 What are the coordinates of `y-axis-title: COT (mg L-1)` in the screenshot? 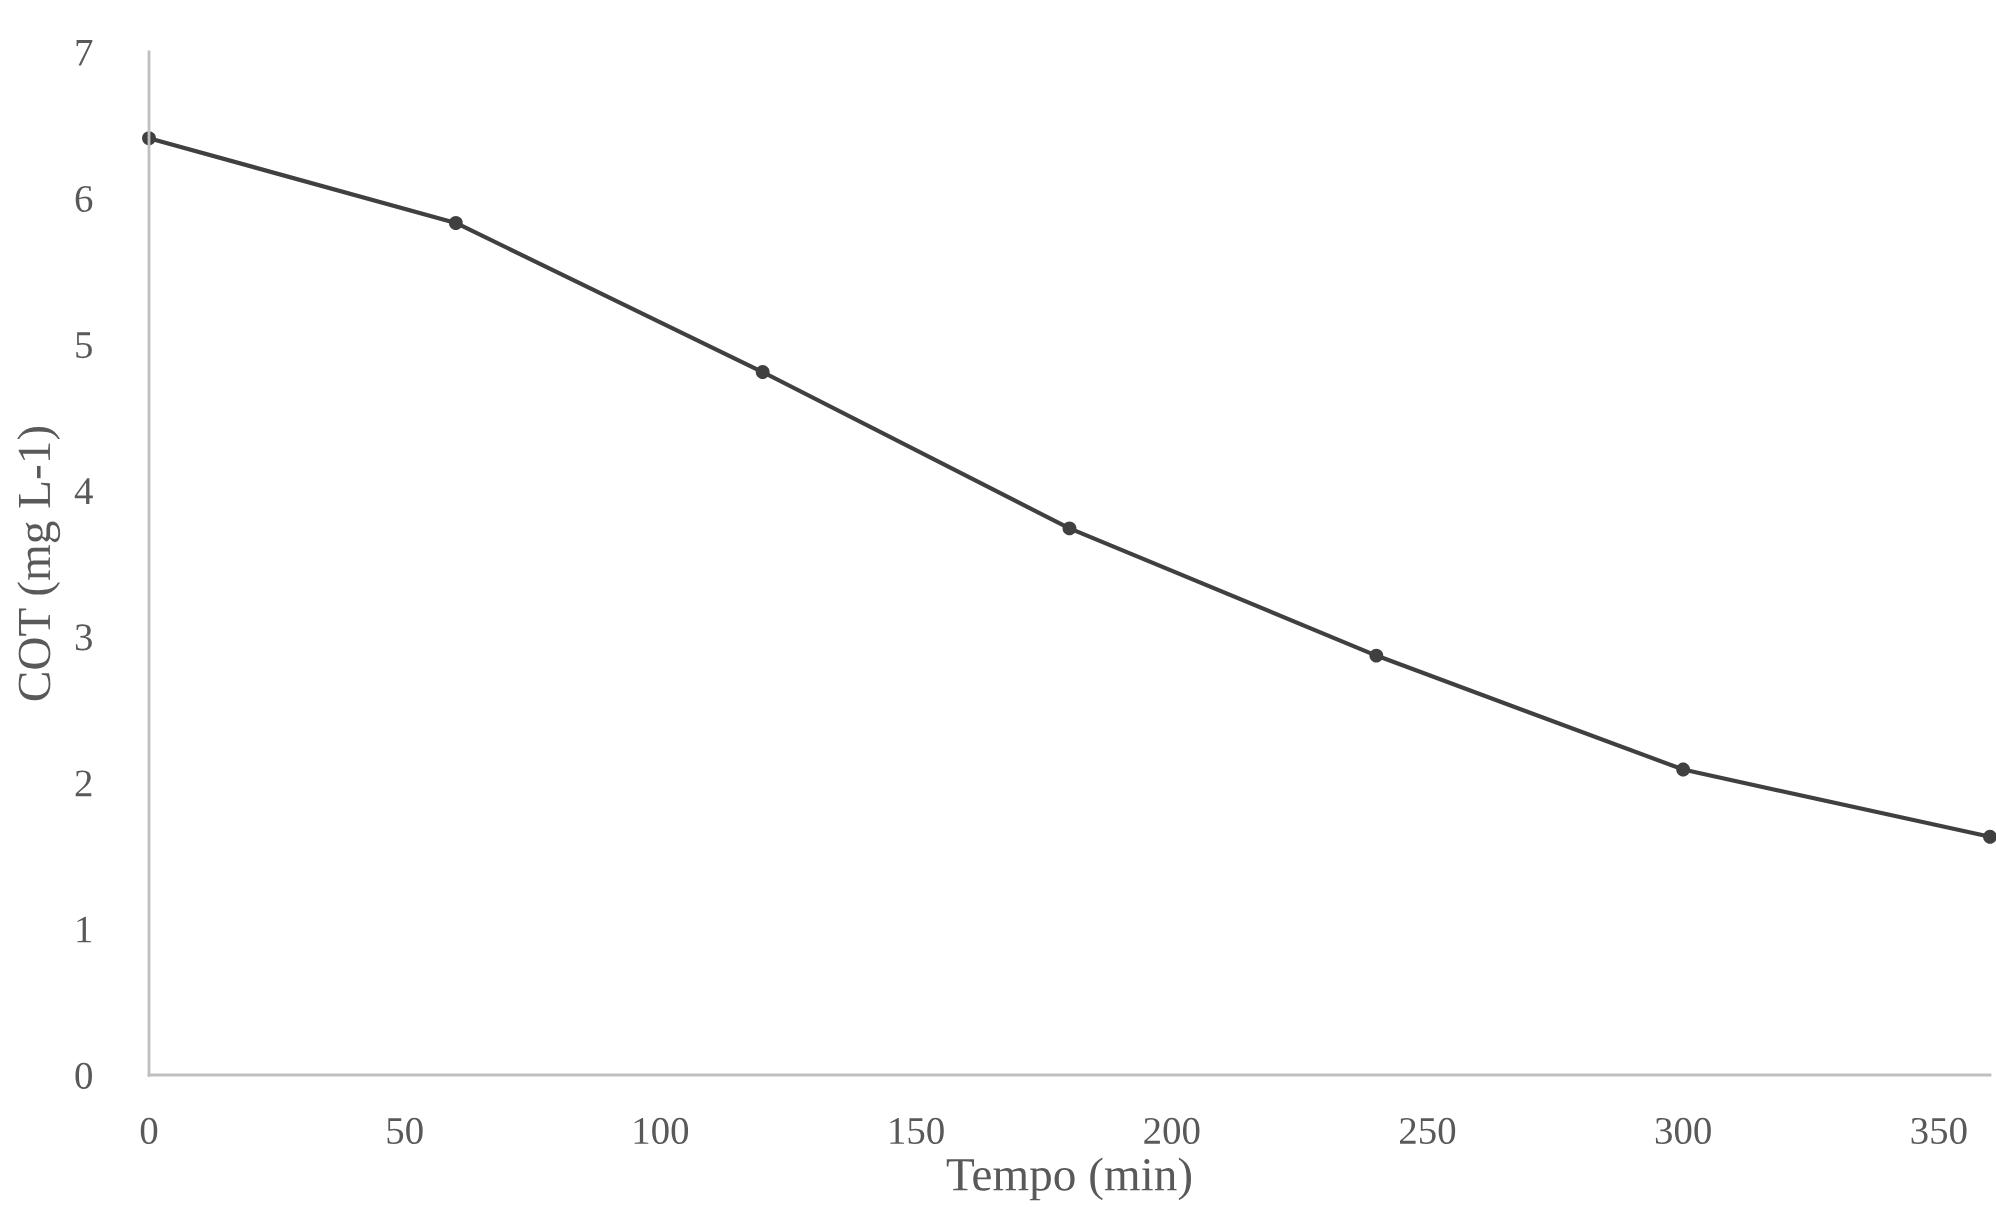 It's located at (39, 563).